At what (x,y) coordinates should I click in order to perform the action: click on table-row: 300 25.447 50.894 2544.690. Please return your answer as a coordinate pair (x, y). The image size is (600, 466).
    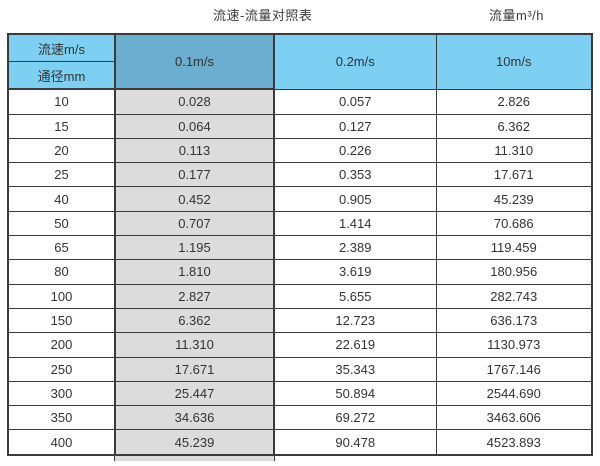
    Looking at the image, I should click on (300, 393).